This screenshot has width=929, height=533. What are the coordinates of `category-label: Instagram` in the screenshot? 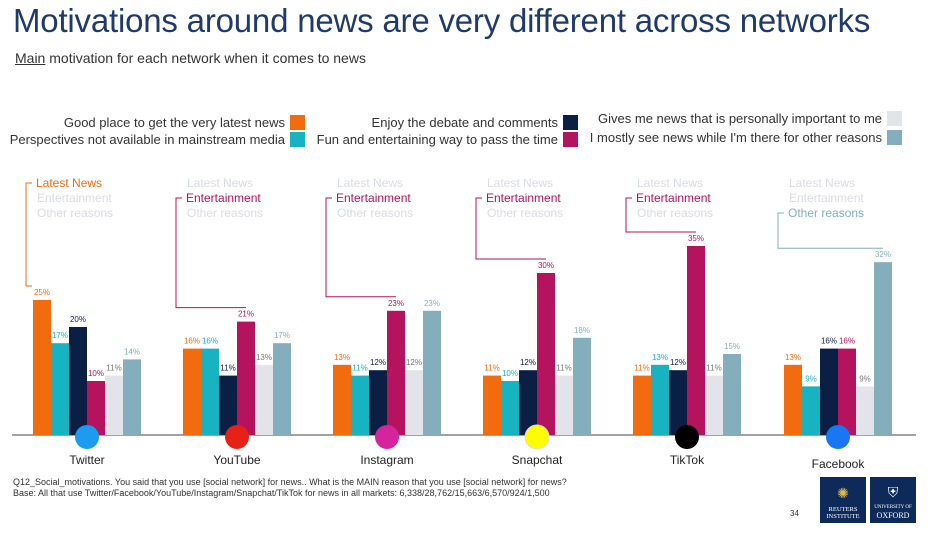 It's located at (386, 460).